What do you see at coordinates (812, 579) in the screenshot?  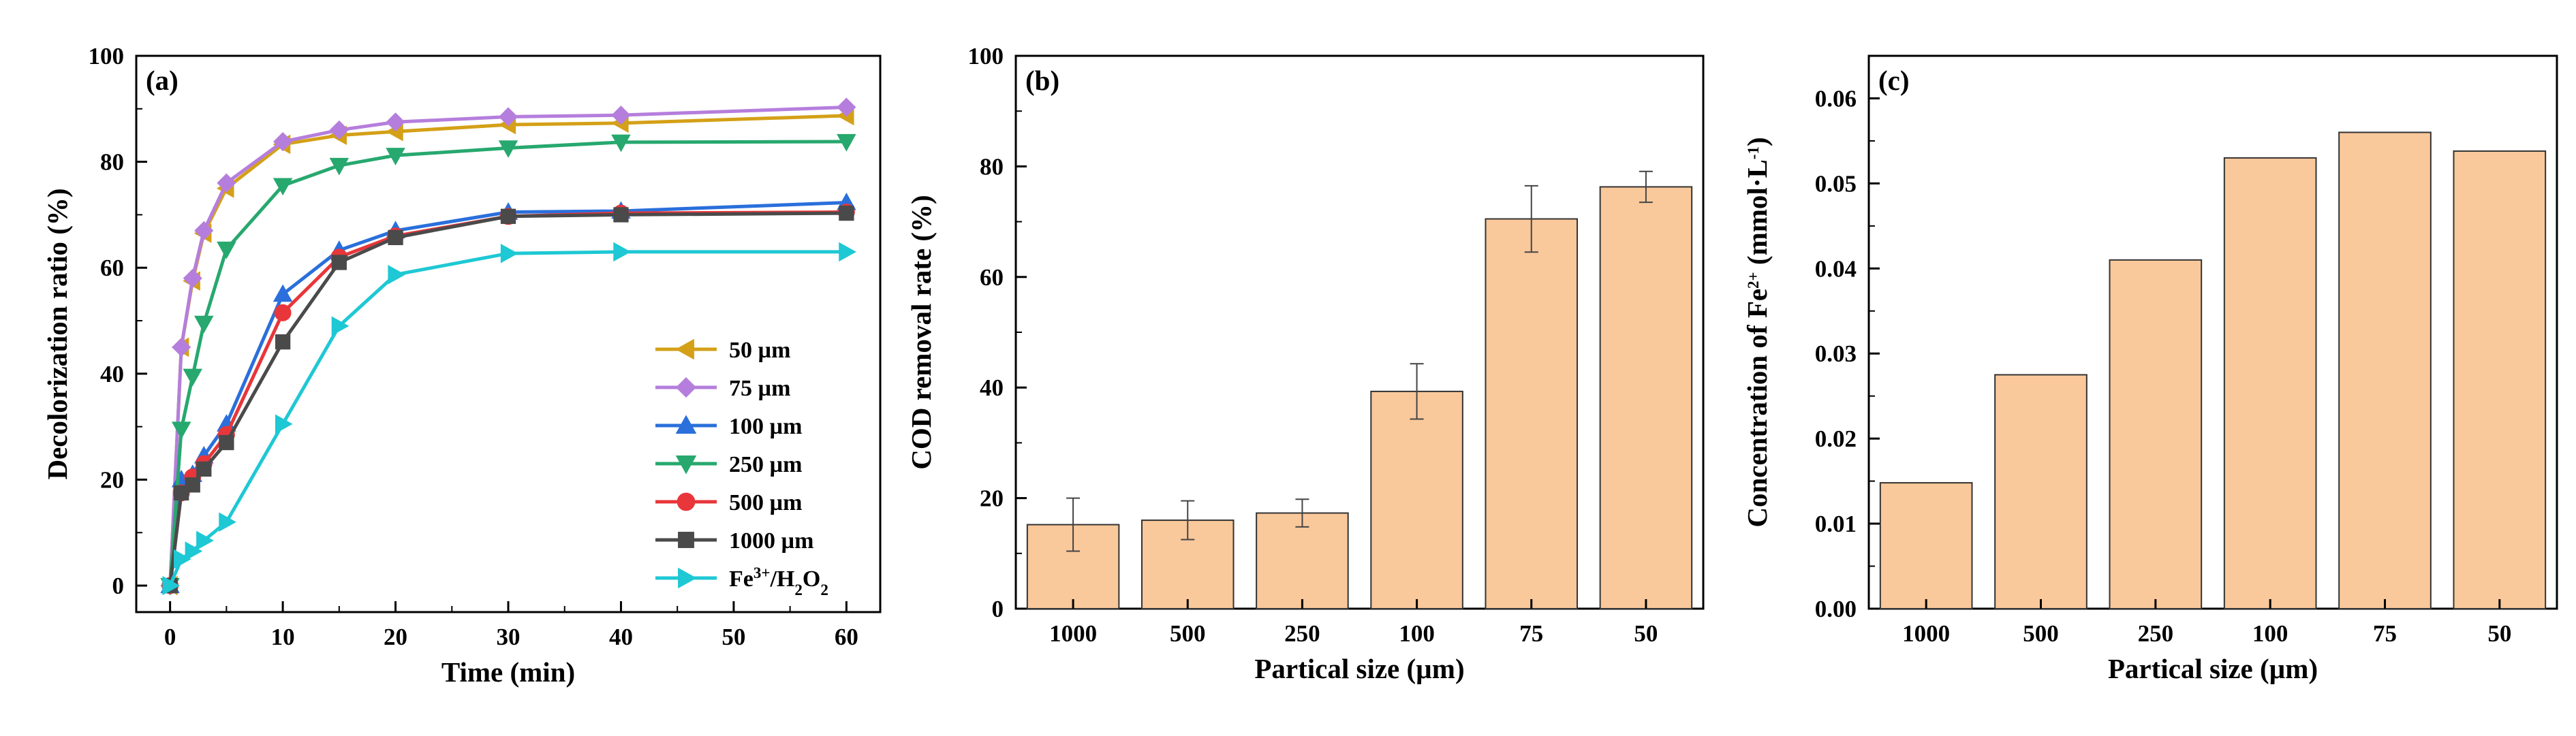 I see `text-part: O` at bounding box center [812, 579].